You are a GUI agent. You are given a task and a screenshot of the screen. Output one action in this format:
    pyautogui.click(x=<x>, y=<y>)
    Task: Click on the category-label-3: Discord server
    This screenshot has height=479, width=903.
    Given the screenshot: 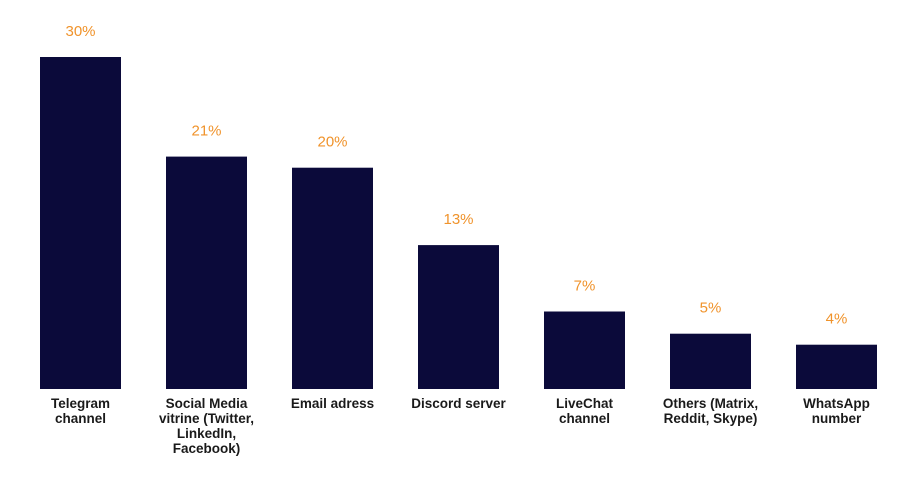 What is the action you would take?
    pyautogui.click(x=458, y=403)
    